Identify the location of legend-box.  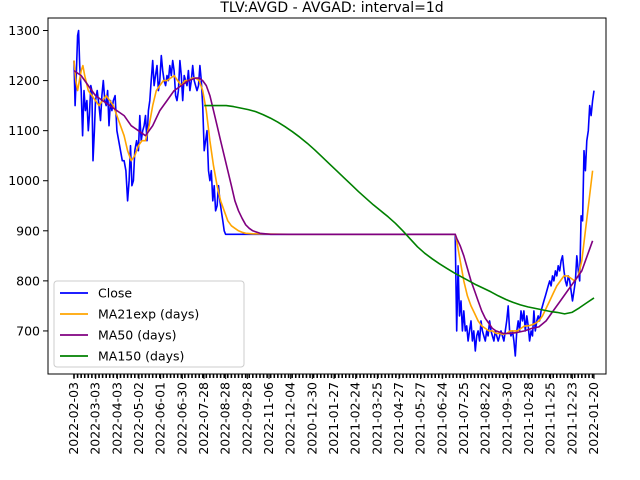
(149, 324).